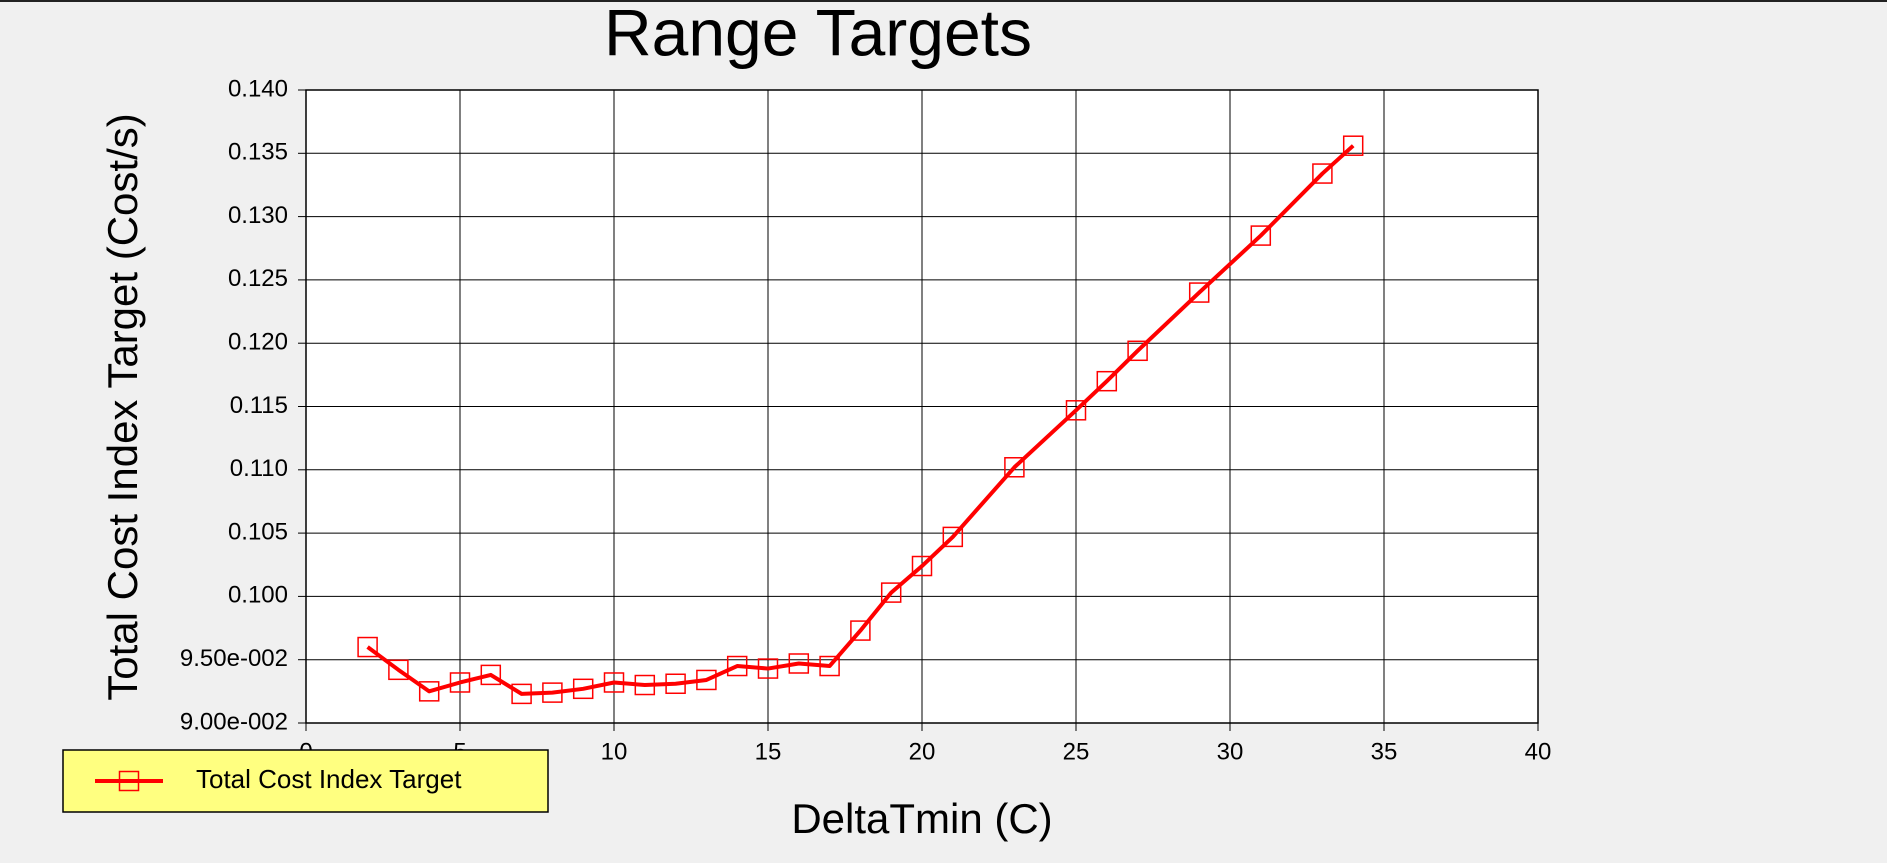 The height and width of the screenshot is (863, 1887). What do you see at coordinates (259, 468) in the screenshot?
I see `y-tick-label: 0.110` at bounding box center [259, 468].